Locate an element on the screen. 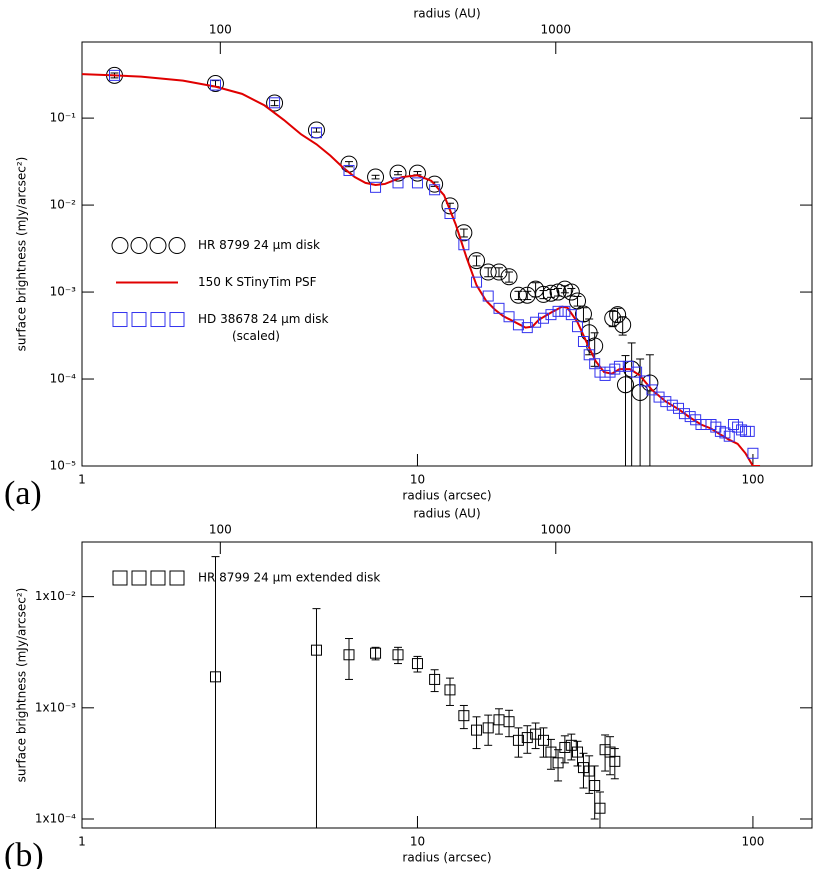 This screenshot has height=869, width=830. x-axis-title: radius (arcsec) is located at coordinates (446, 496).